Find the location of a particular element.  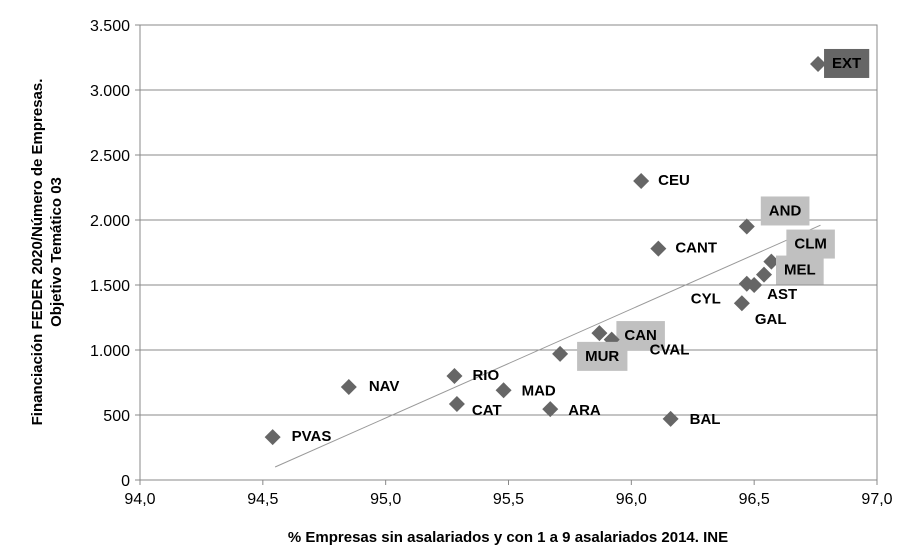

point-label-group: MUR is located at coordinates (602, 356).